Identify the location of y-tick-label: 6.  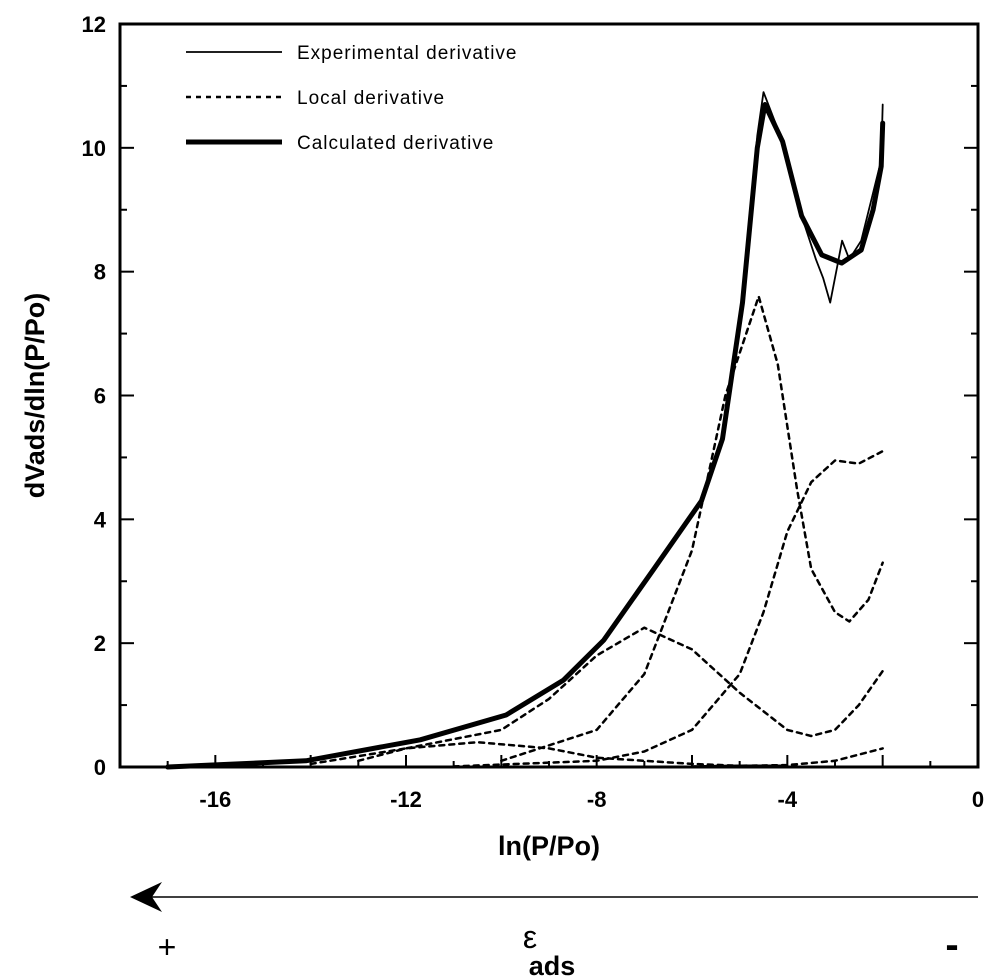
(100, 396).